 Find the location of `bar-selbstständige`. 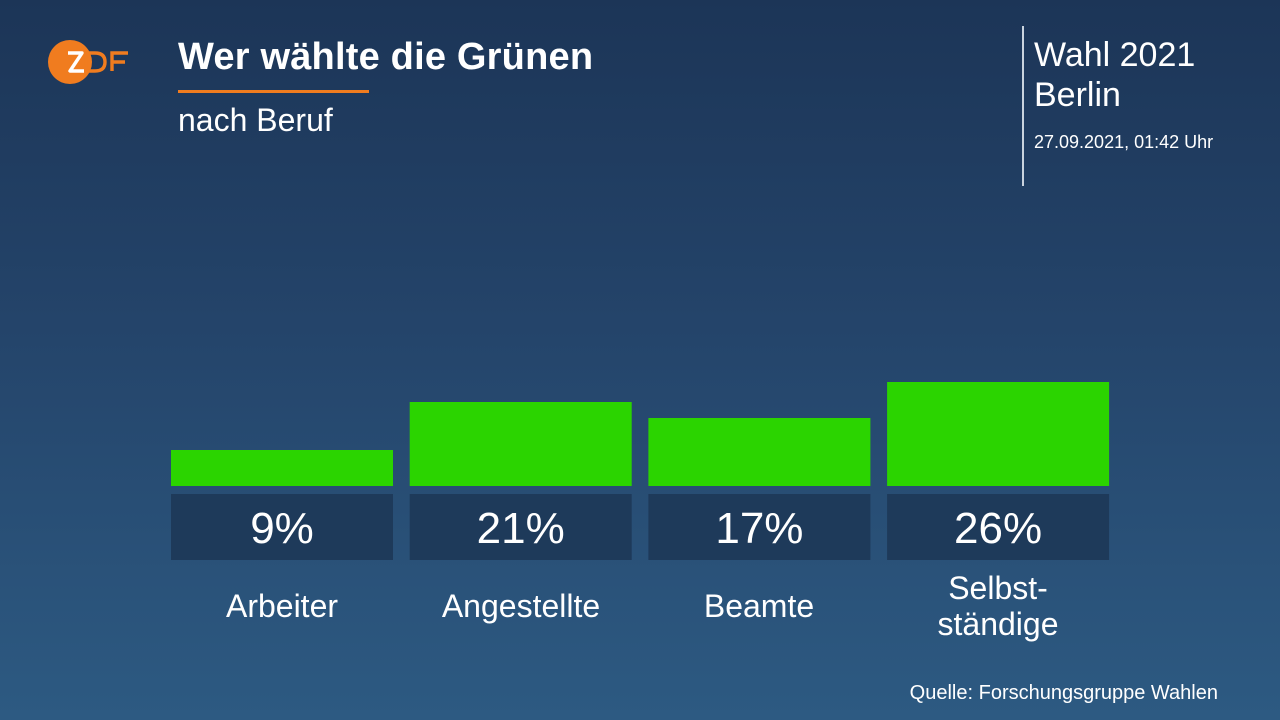

bar-selbstständige is located at coordinates (998, 434).